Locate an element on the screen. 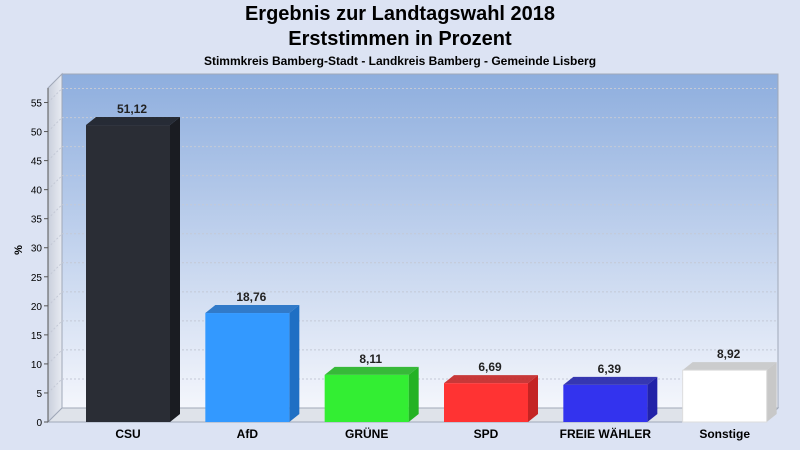 This screenshot has height=450, width=800. y-tick-label: 55 is located at coordinates (37, 104).